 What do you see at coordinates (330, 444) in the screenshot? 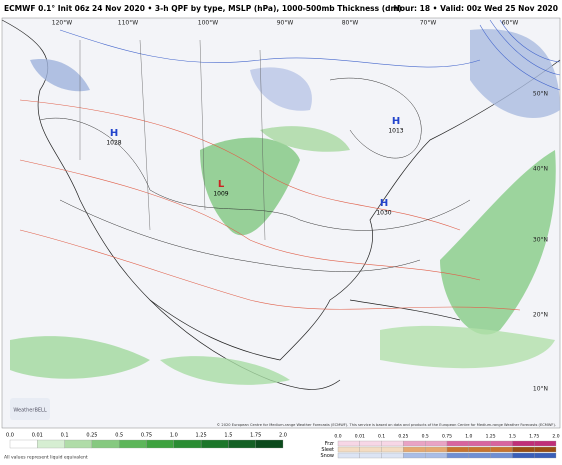
I see `legend-type: Frzr` at bounding box center [330, 444].